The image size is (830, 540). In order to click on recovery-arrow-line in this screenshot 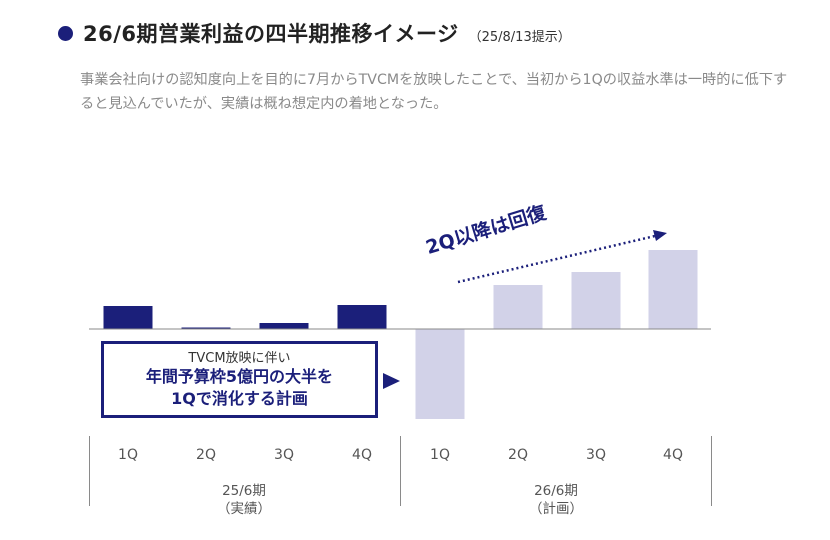, I will do `click(556, 259)`.